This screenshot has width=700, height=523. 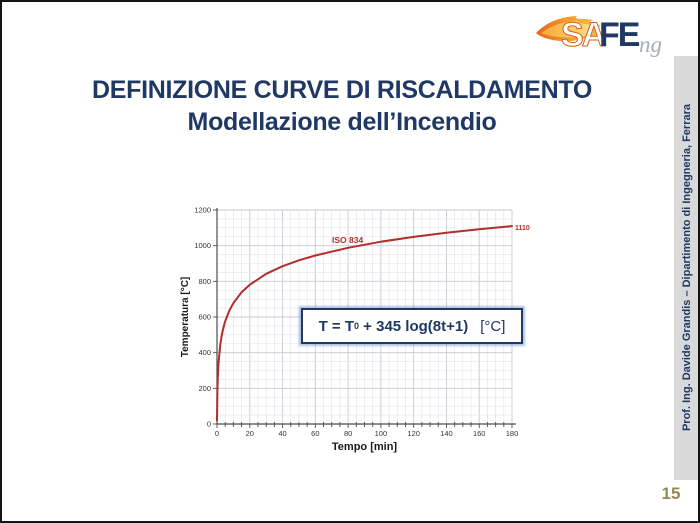 What do you see at coordinates (522, 228) in the screenshot?
I see `curve-end-value: 1110` at bounding box center [522, 228].